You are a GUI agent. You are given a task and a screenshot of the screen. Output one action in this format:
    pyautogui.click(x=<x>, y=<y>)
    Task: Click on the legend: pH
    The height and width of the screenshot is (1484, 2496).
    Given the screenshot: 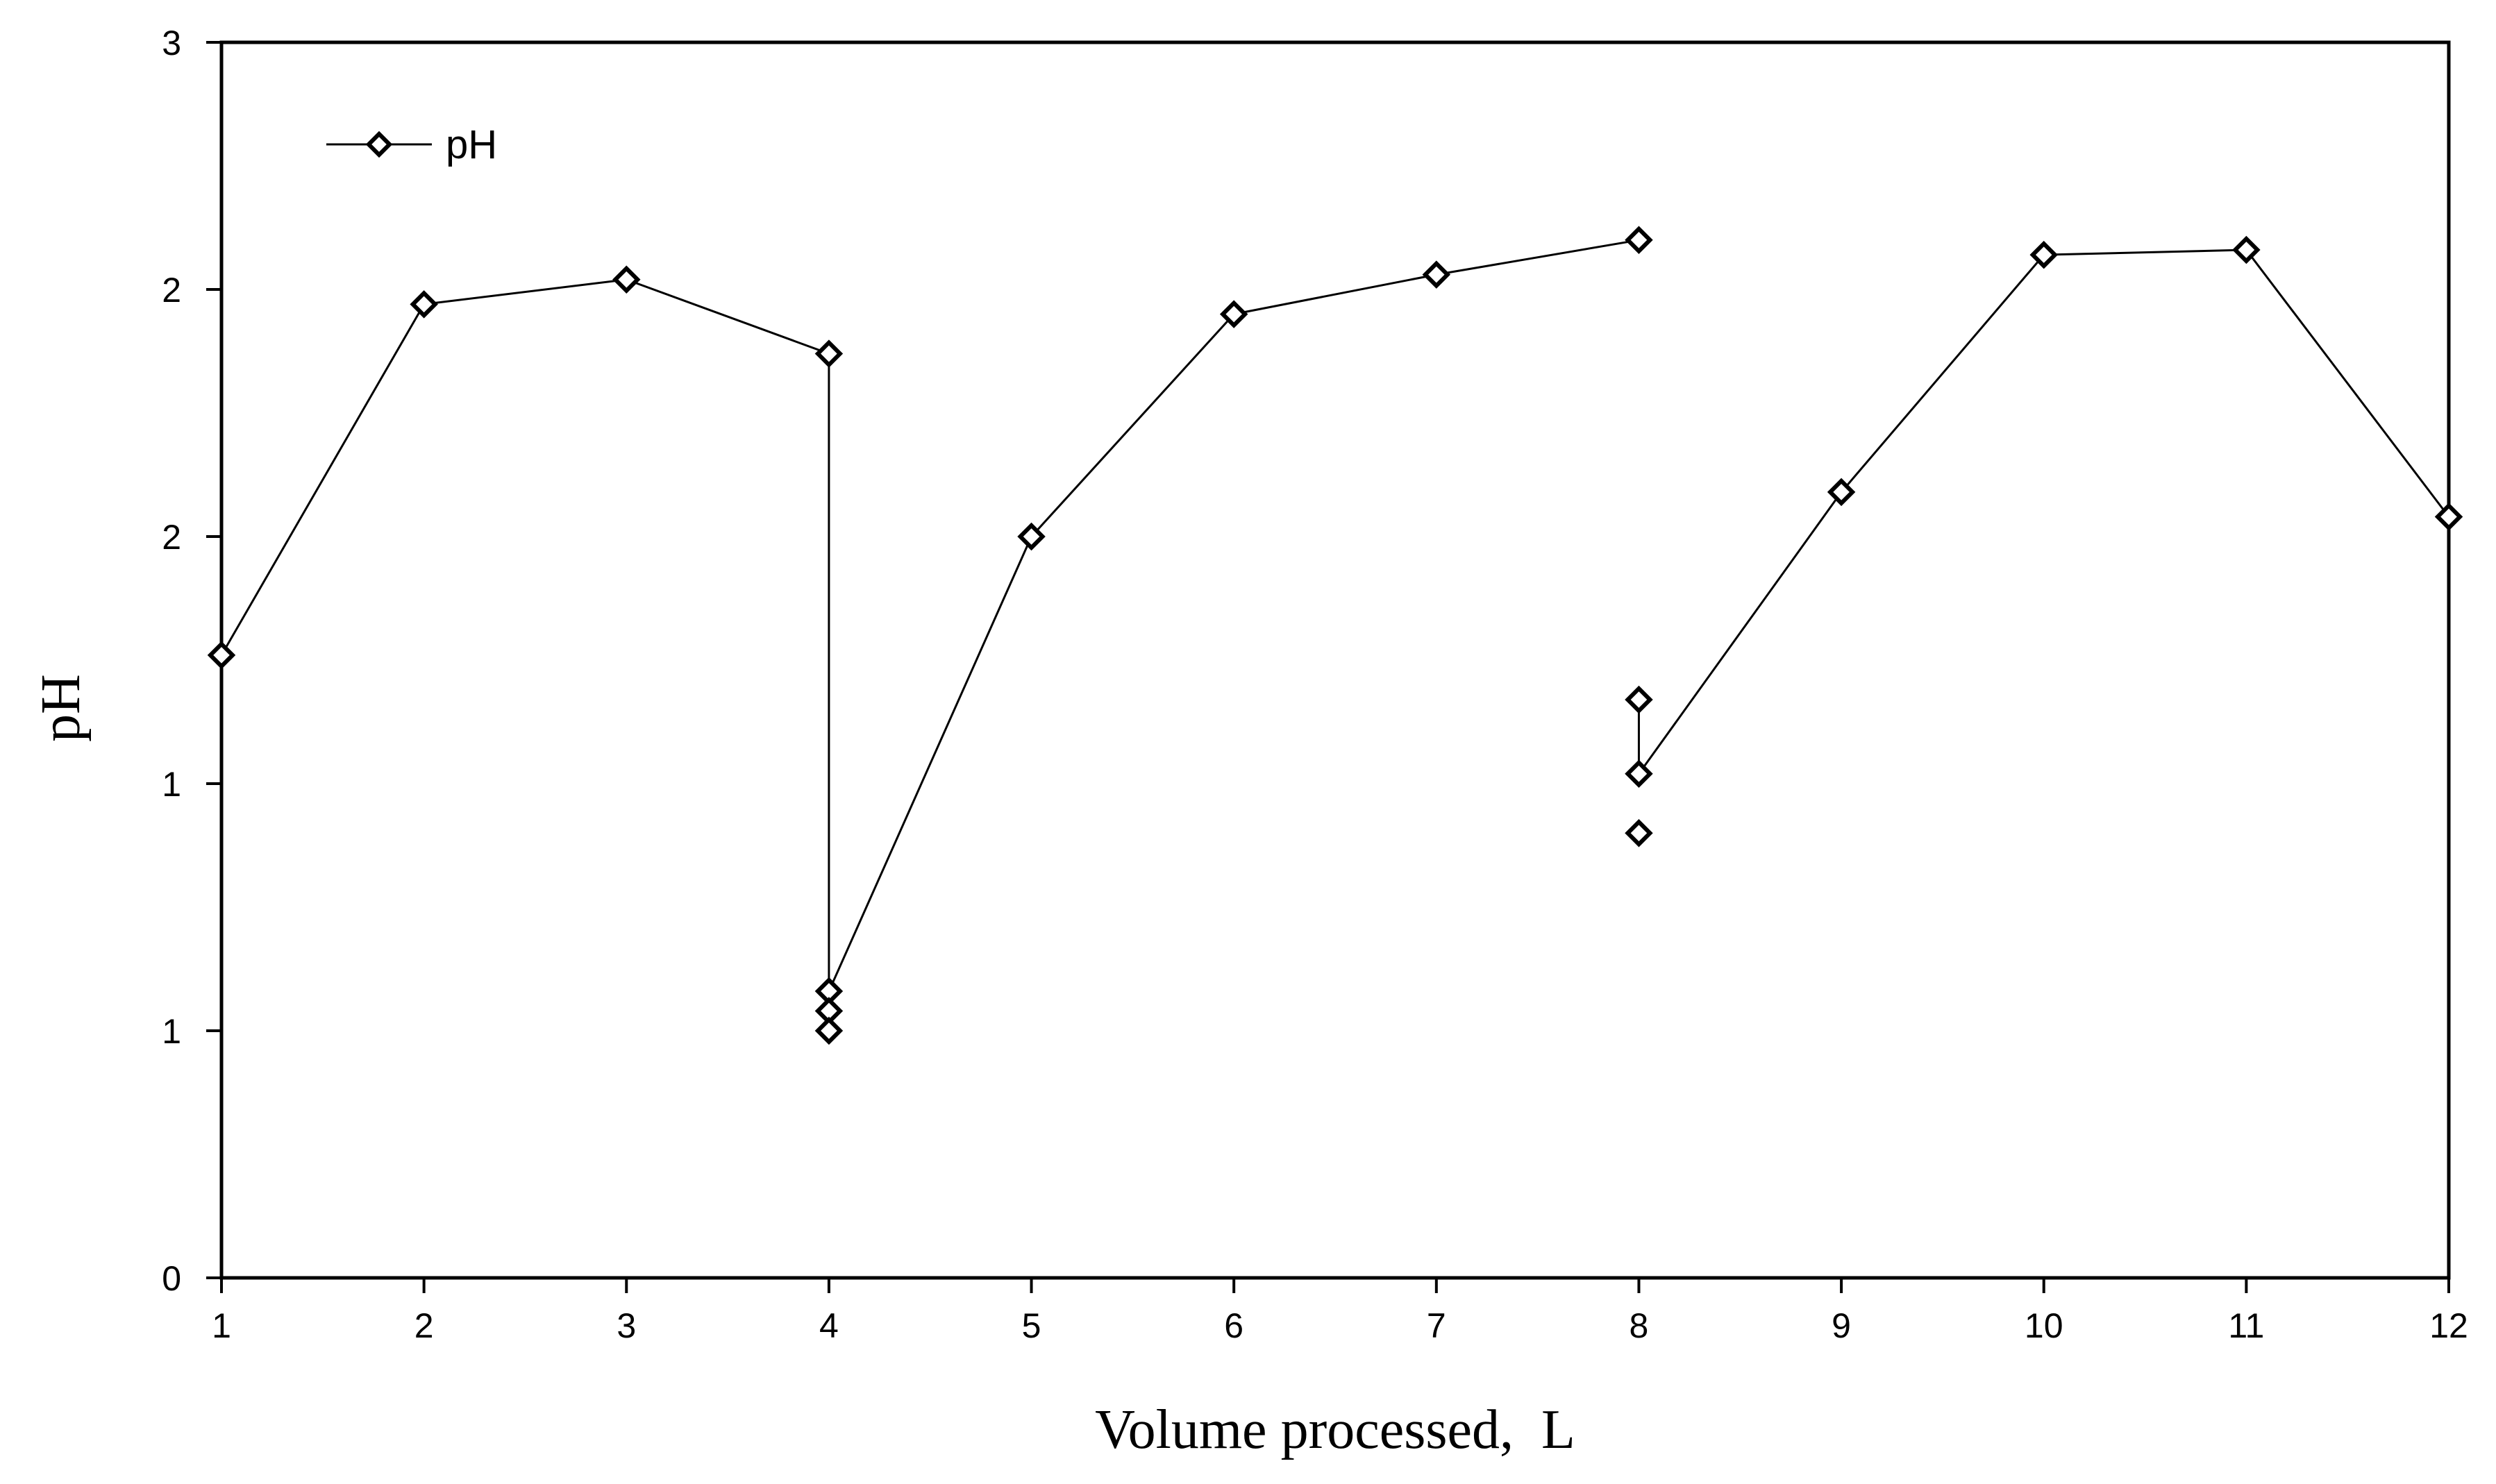 What is the action you would take?
    pyautogui.click(x=411, y=145)
    